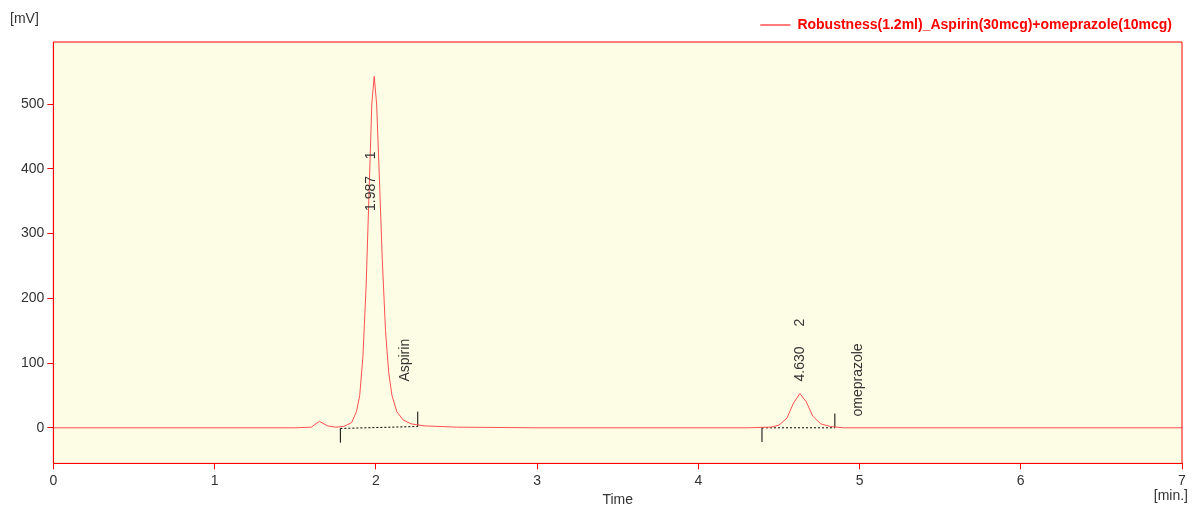 This screenshot has width=1200, height=525. Describe the element at coordinates (369, 155) in the screenshot. I see `annotation: 1` at that location.